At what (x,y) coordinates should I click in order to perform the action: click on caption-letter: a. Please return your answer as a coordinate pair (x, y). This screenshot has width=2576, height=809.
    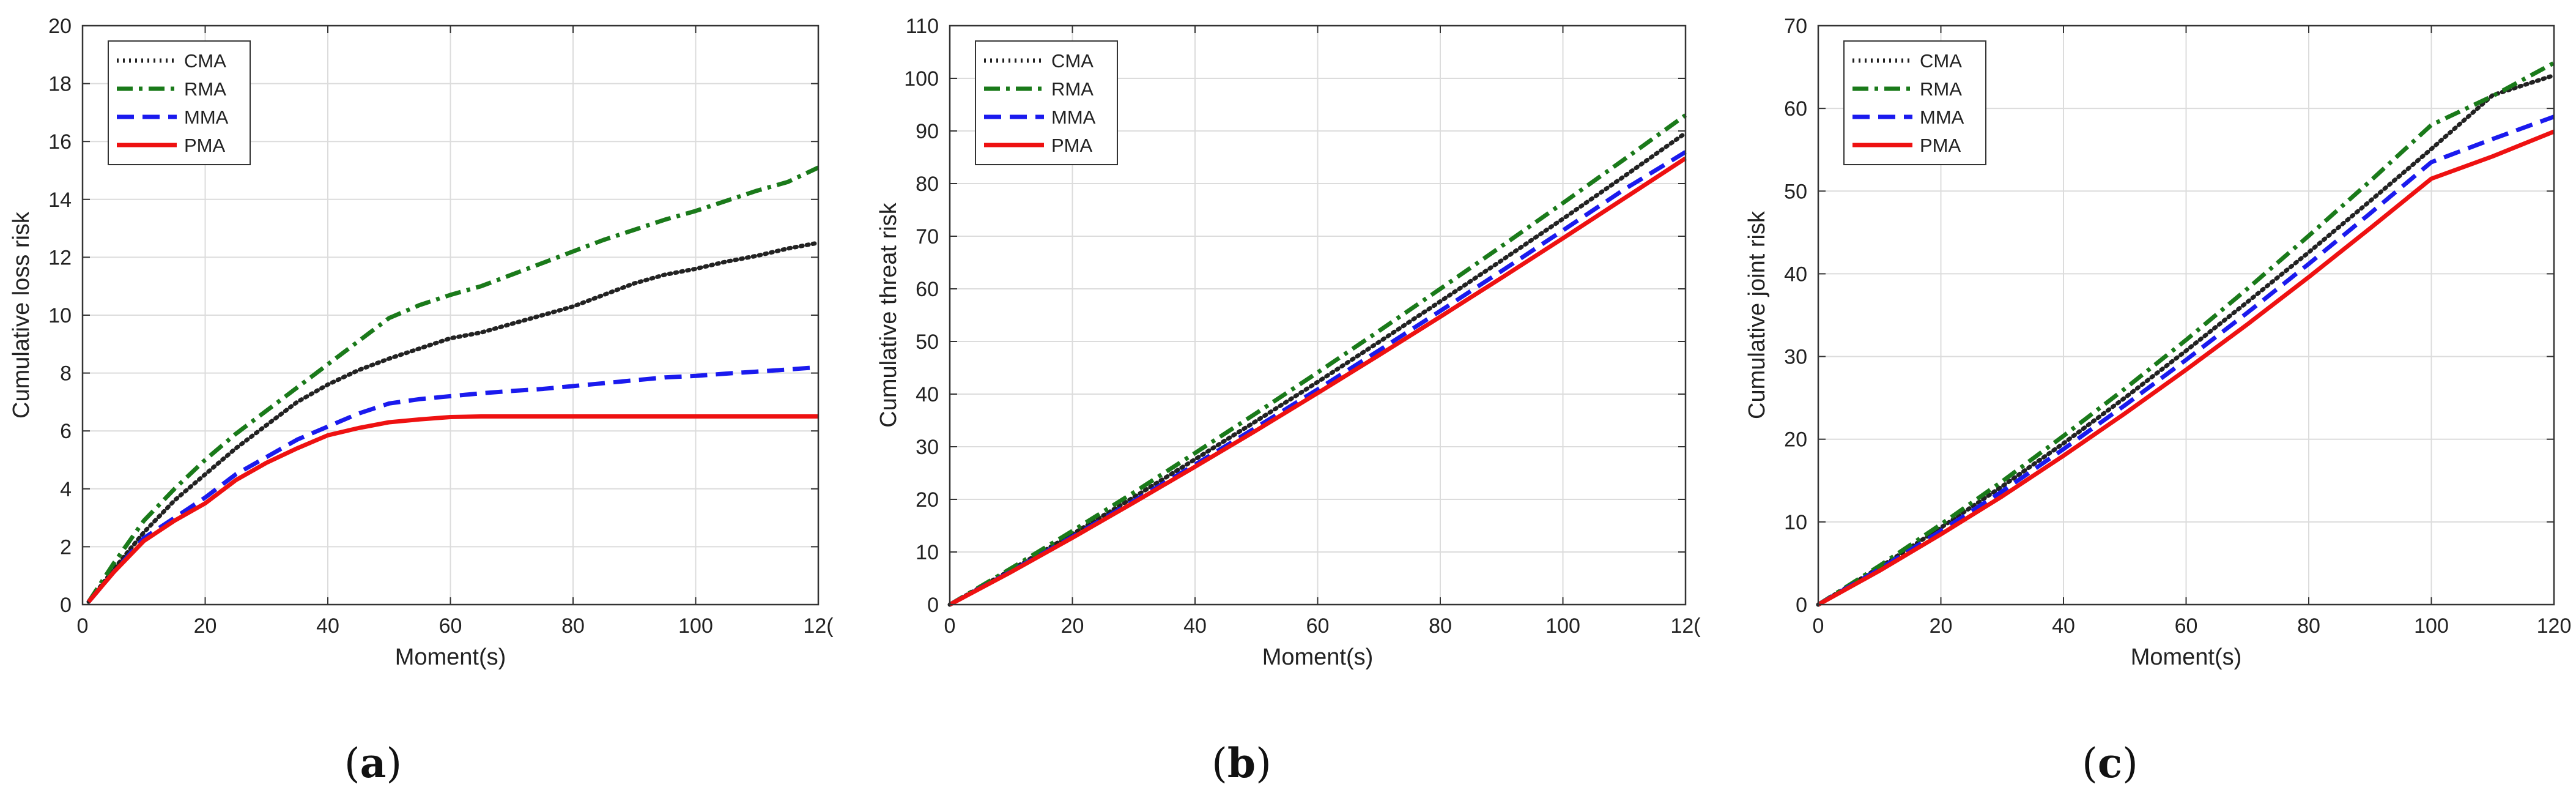
    Looking at the image, I should click on (373, 763).